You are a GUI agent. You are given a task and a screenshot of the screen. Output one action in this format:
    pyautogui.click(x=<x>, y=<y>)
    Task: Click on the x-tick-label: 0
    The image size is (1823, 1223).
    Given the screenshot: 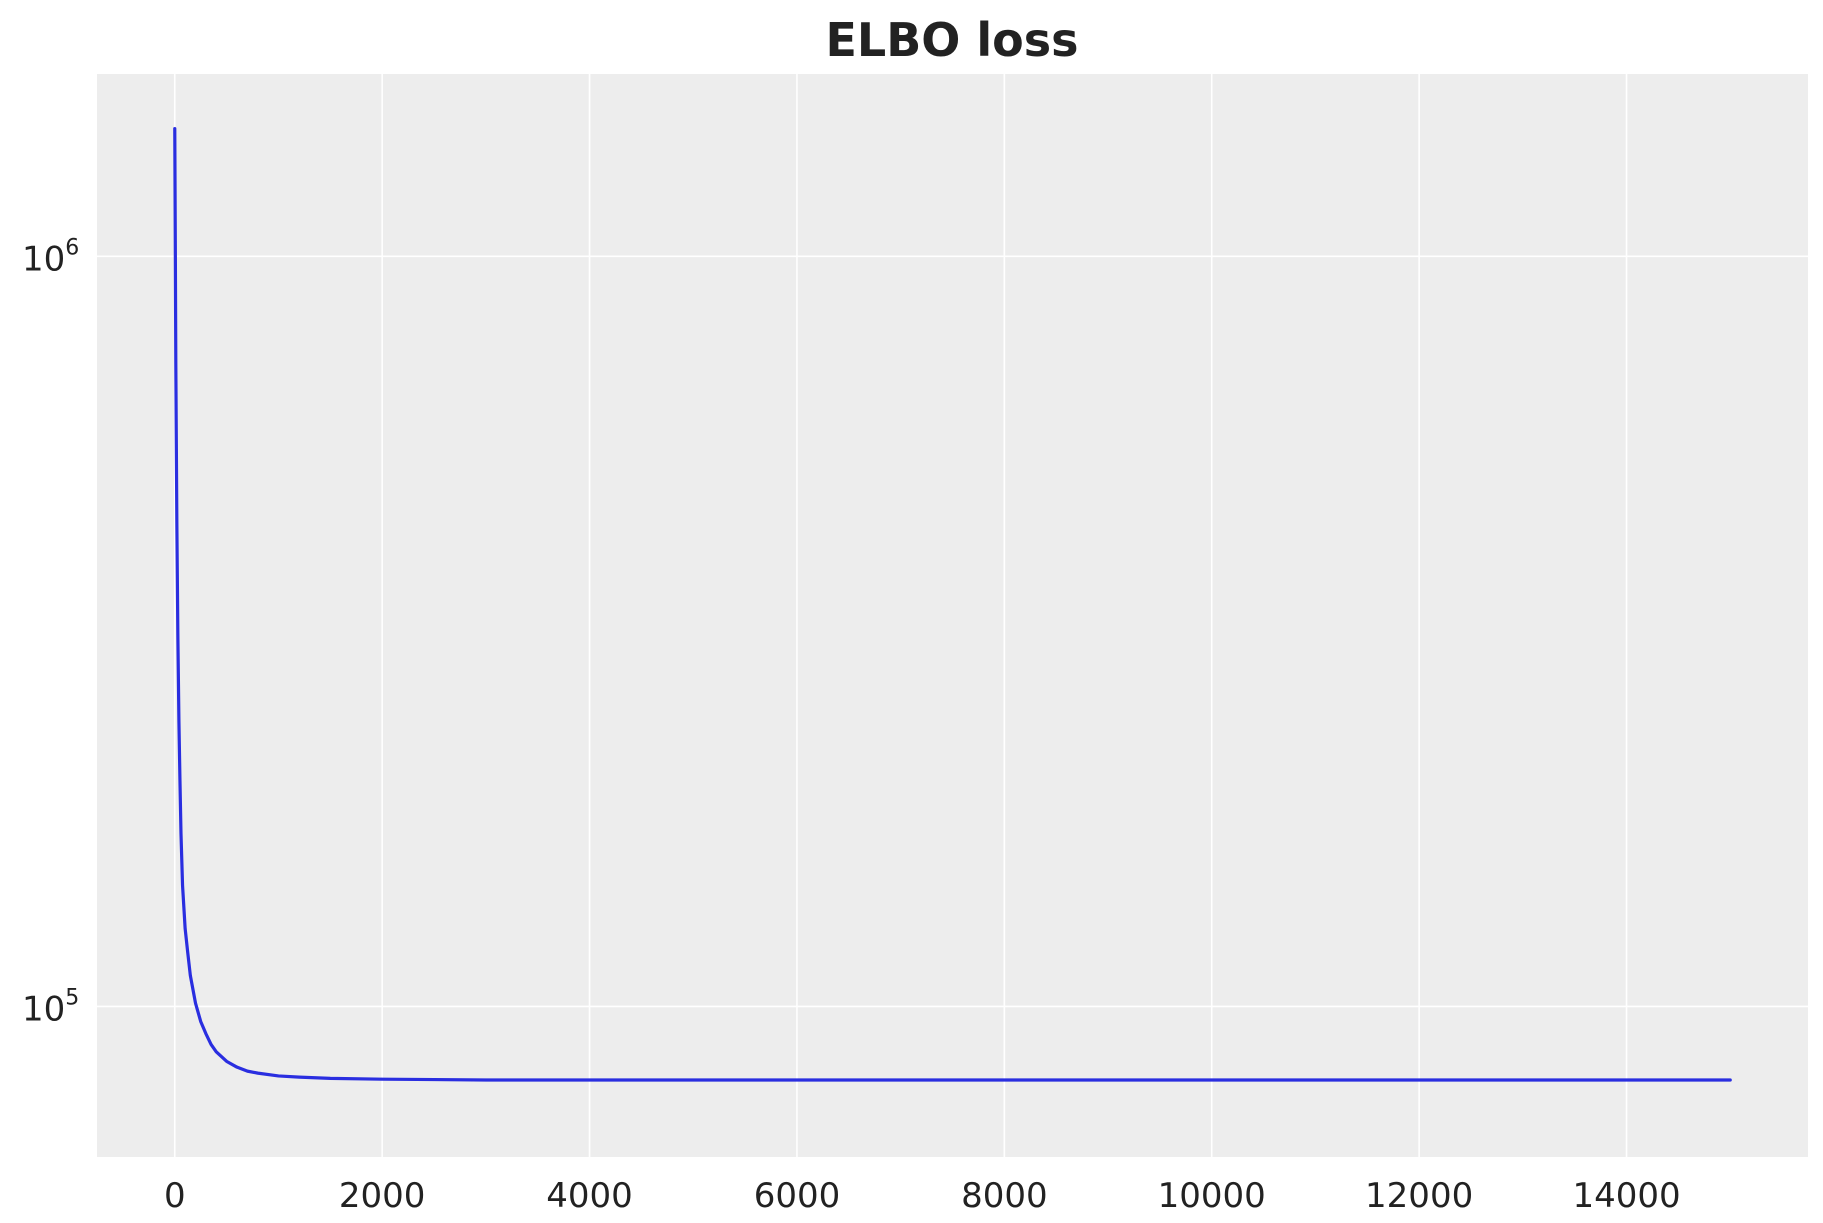 What is the action you would take?
    pyautogui.click(x=175, y=1196)
    